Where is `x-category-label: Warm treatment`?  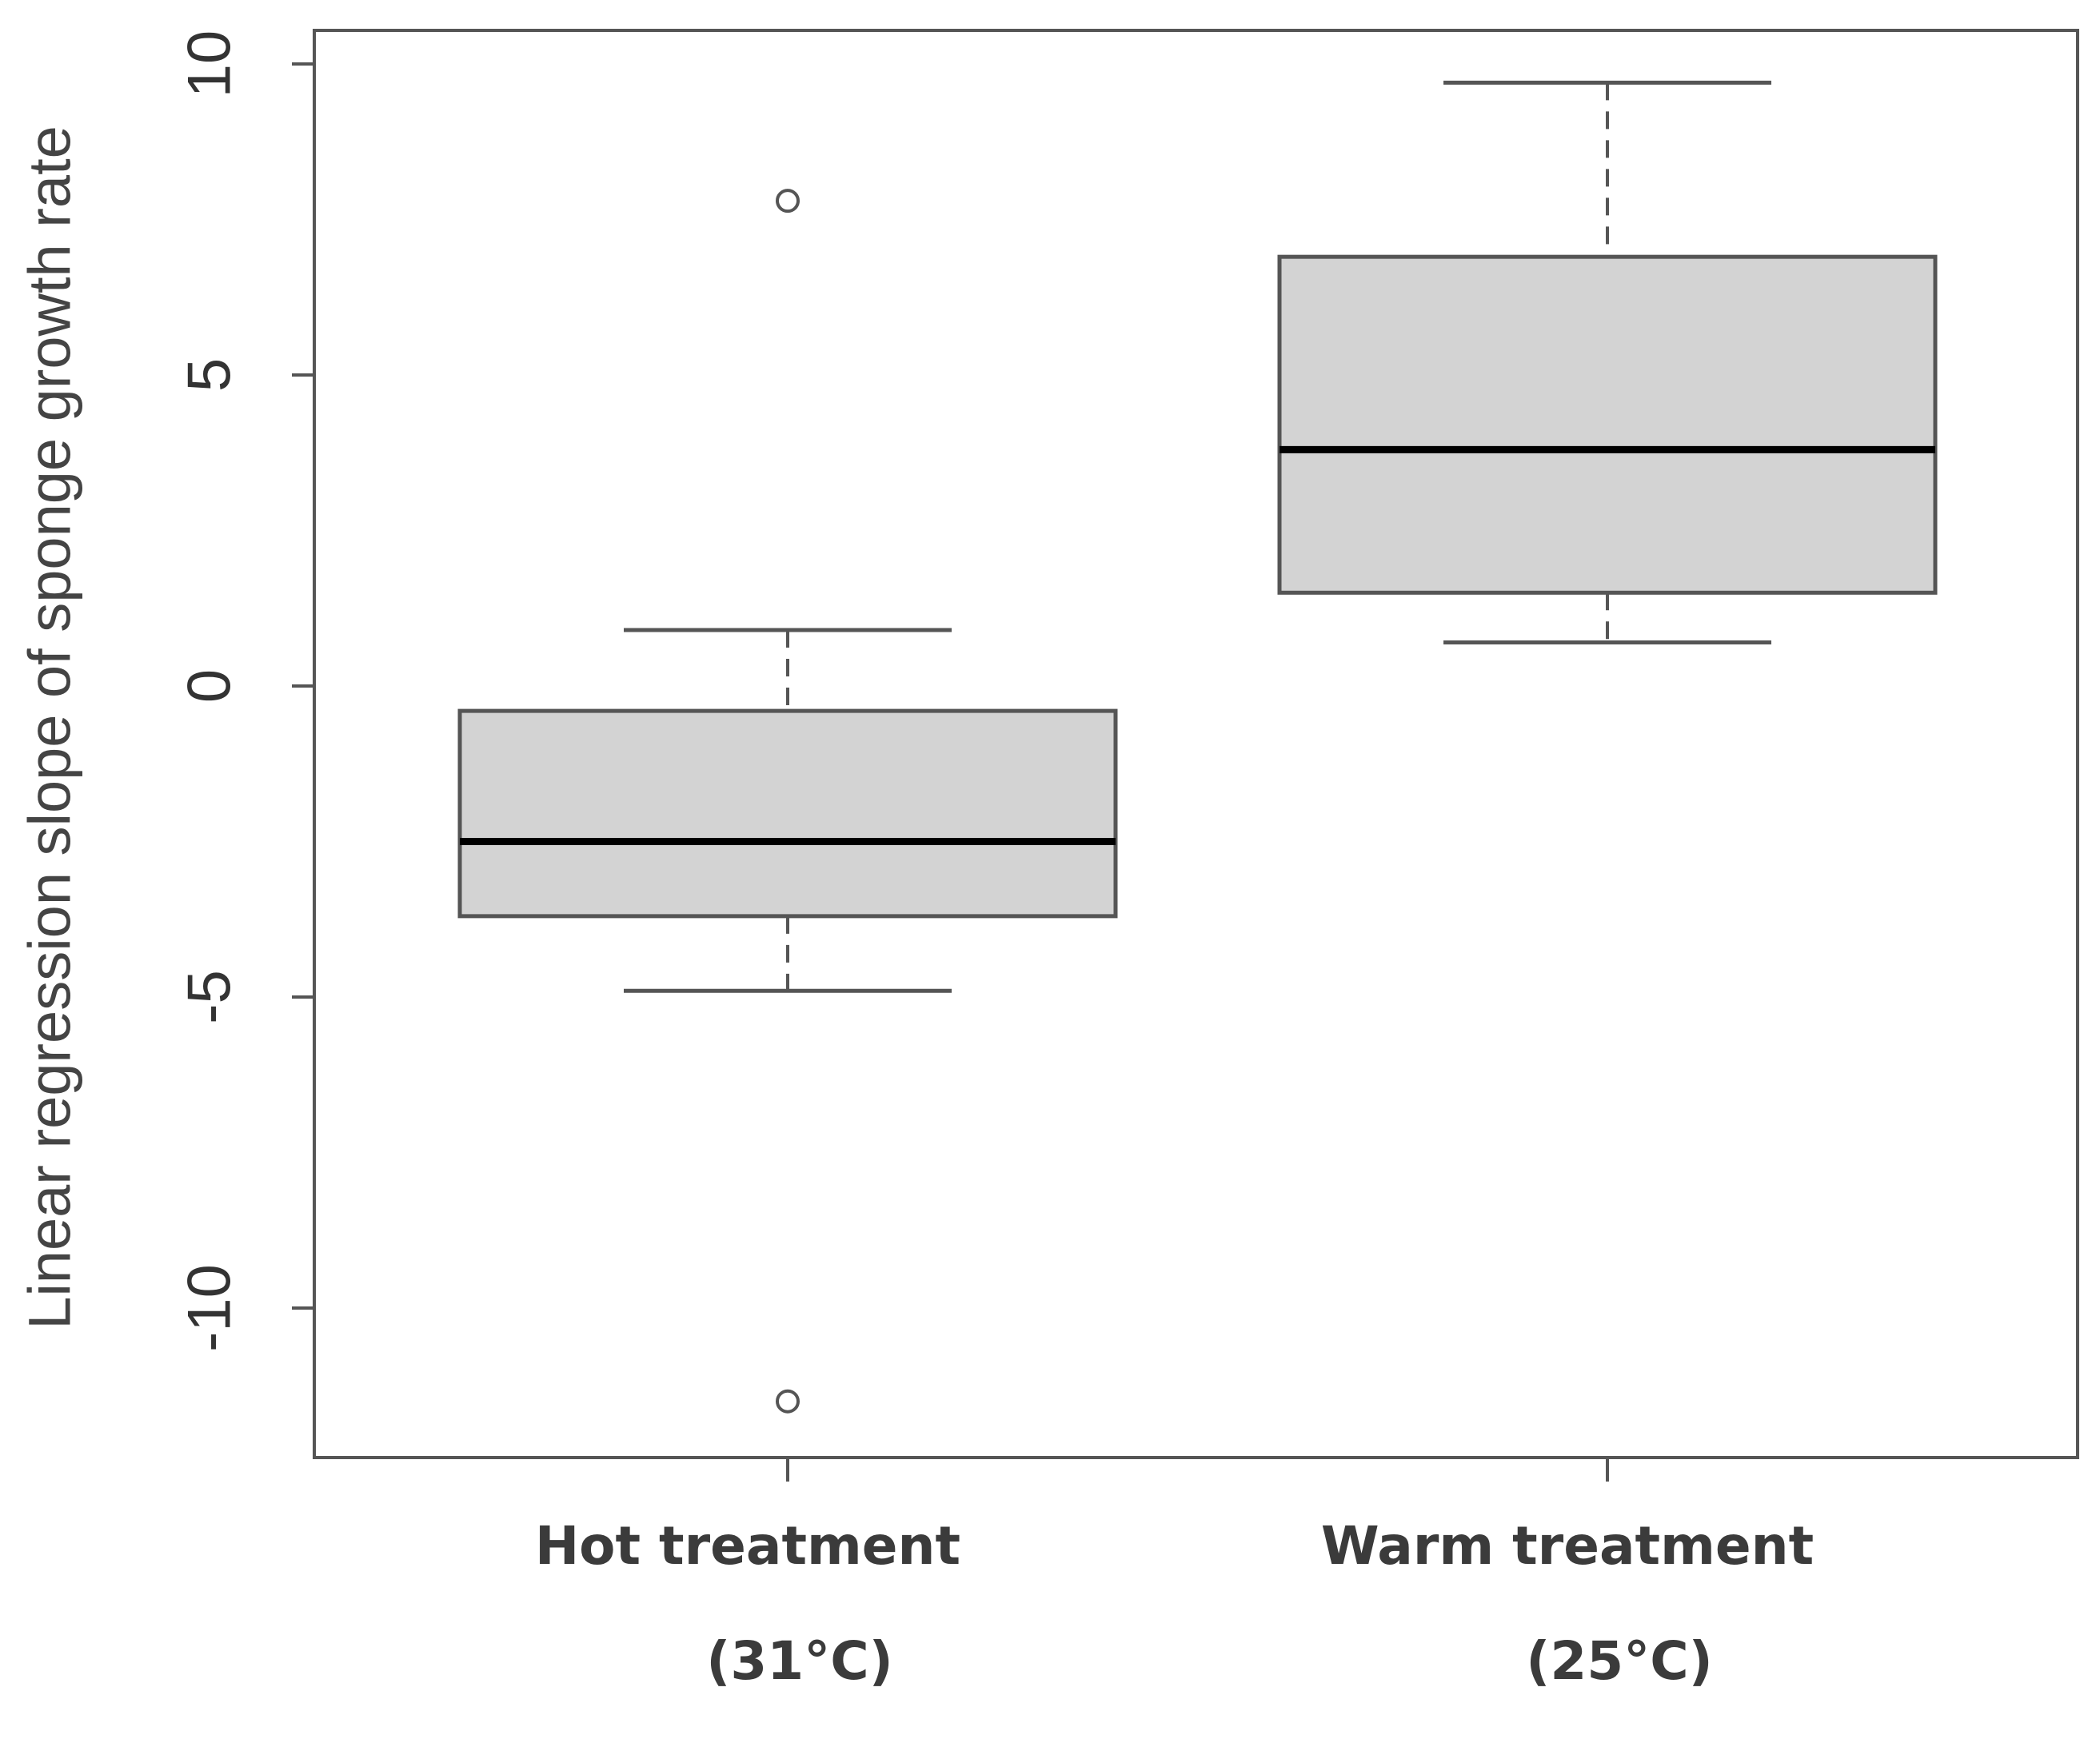
x-category-label: Warm treatment is located at coordinates (1567, 1546).